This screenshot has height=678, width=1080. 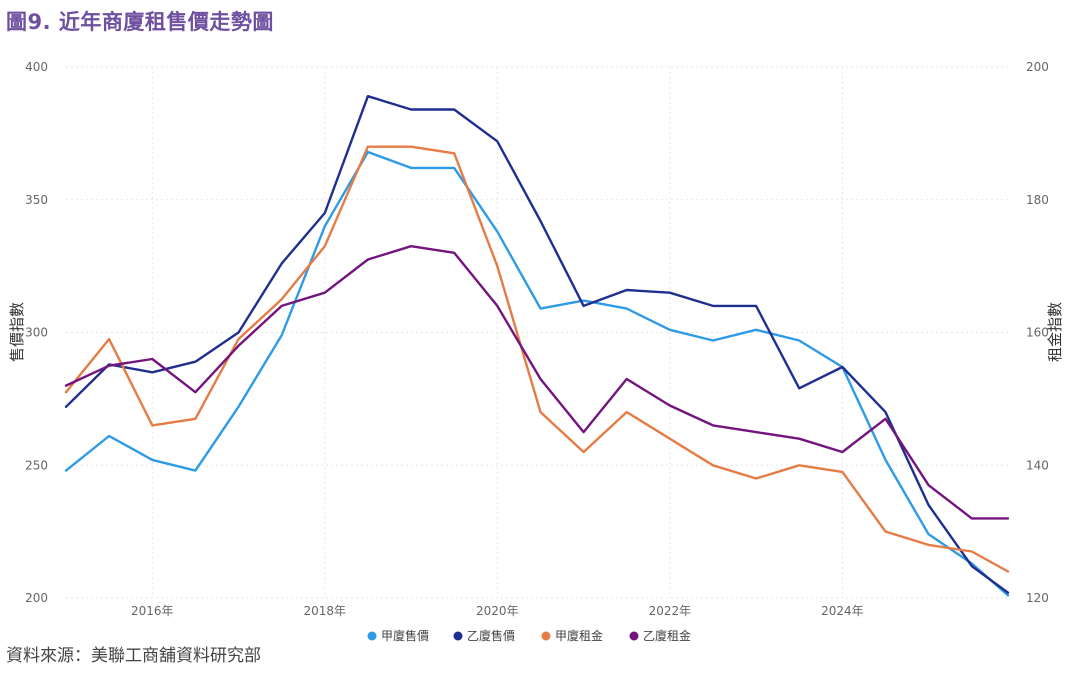 What do you see at coordinates (1055, 332) in the screenshot?
I see `y-axis-title-right: 租金指數` at bounding box center [1055, 332].